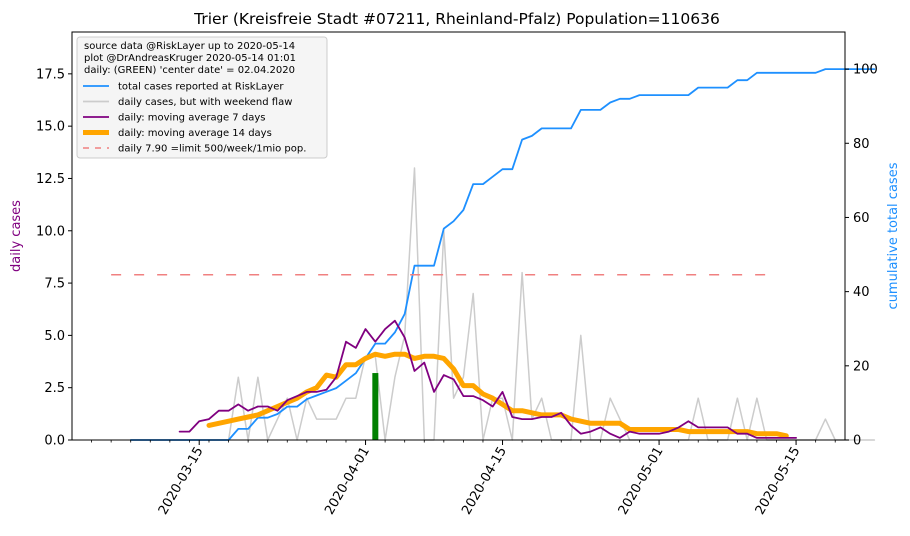 The width and height of the screenshot is (910, 536). What do you see at coordinates (16, 236) in the screenshot?
I see `y-axis-label-left: daily cases` at bounding box center [16, 236].